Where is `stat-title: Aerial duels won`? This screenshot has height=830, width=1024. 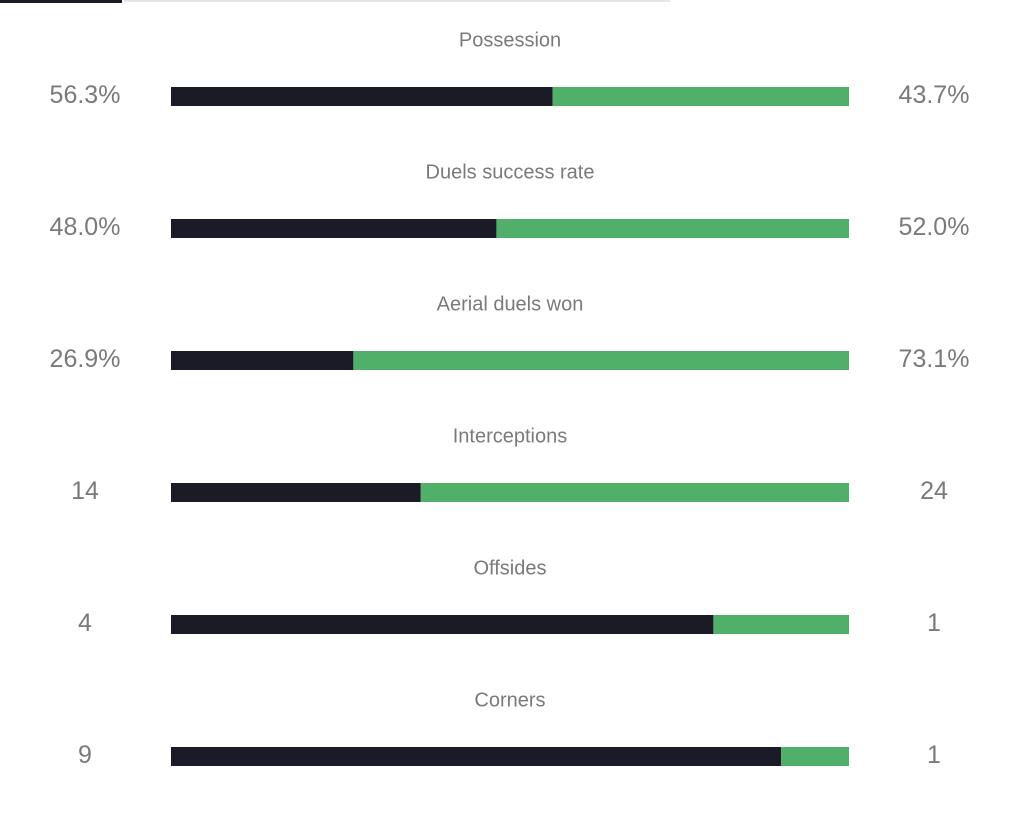 stat-title: Aerial duels won is located at coordinates (510, 304).